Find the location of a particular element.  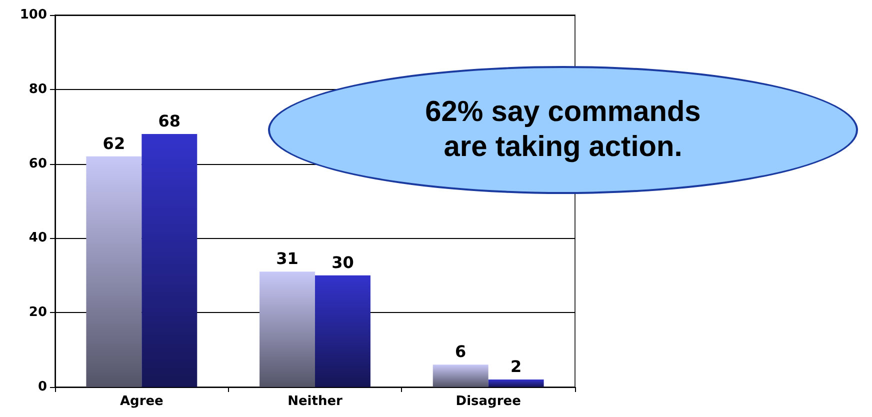

x-tick-label: Neither is located at coordinates (316, 401).